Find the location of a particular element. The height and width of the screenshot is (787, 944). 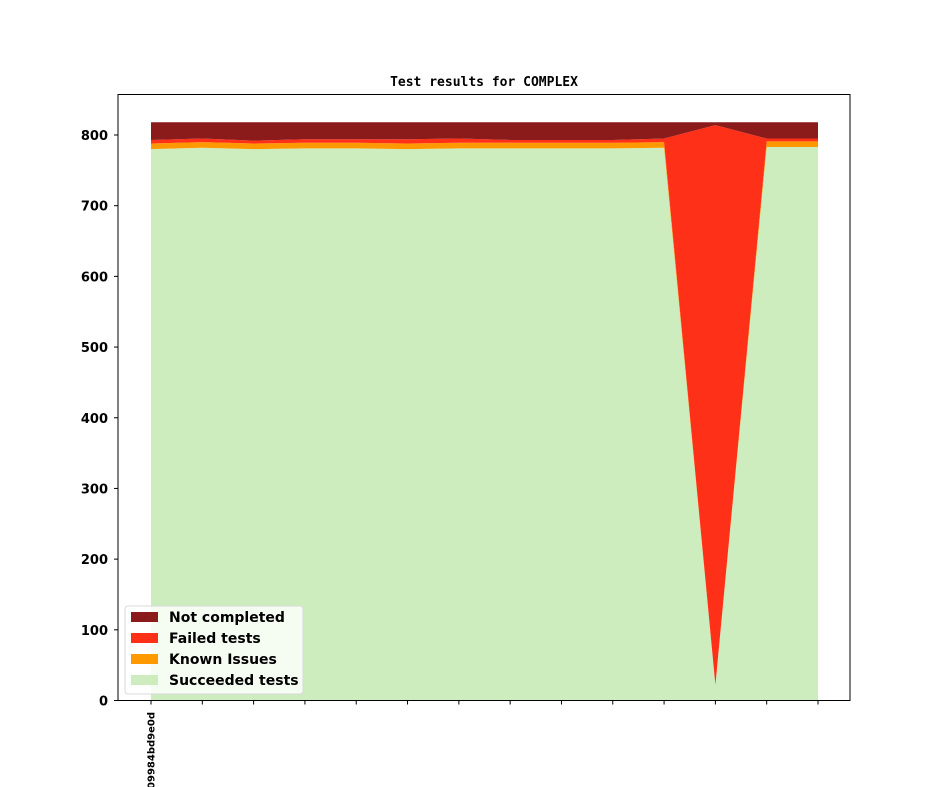

y-tick-label: 300 is located at coordinates (94, 489).